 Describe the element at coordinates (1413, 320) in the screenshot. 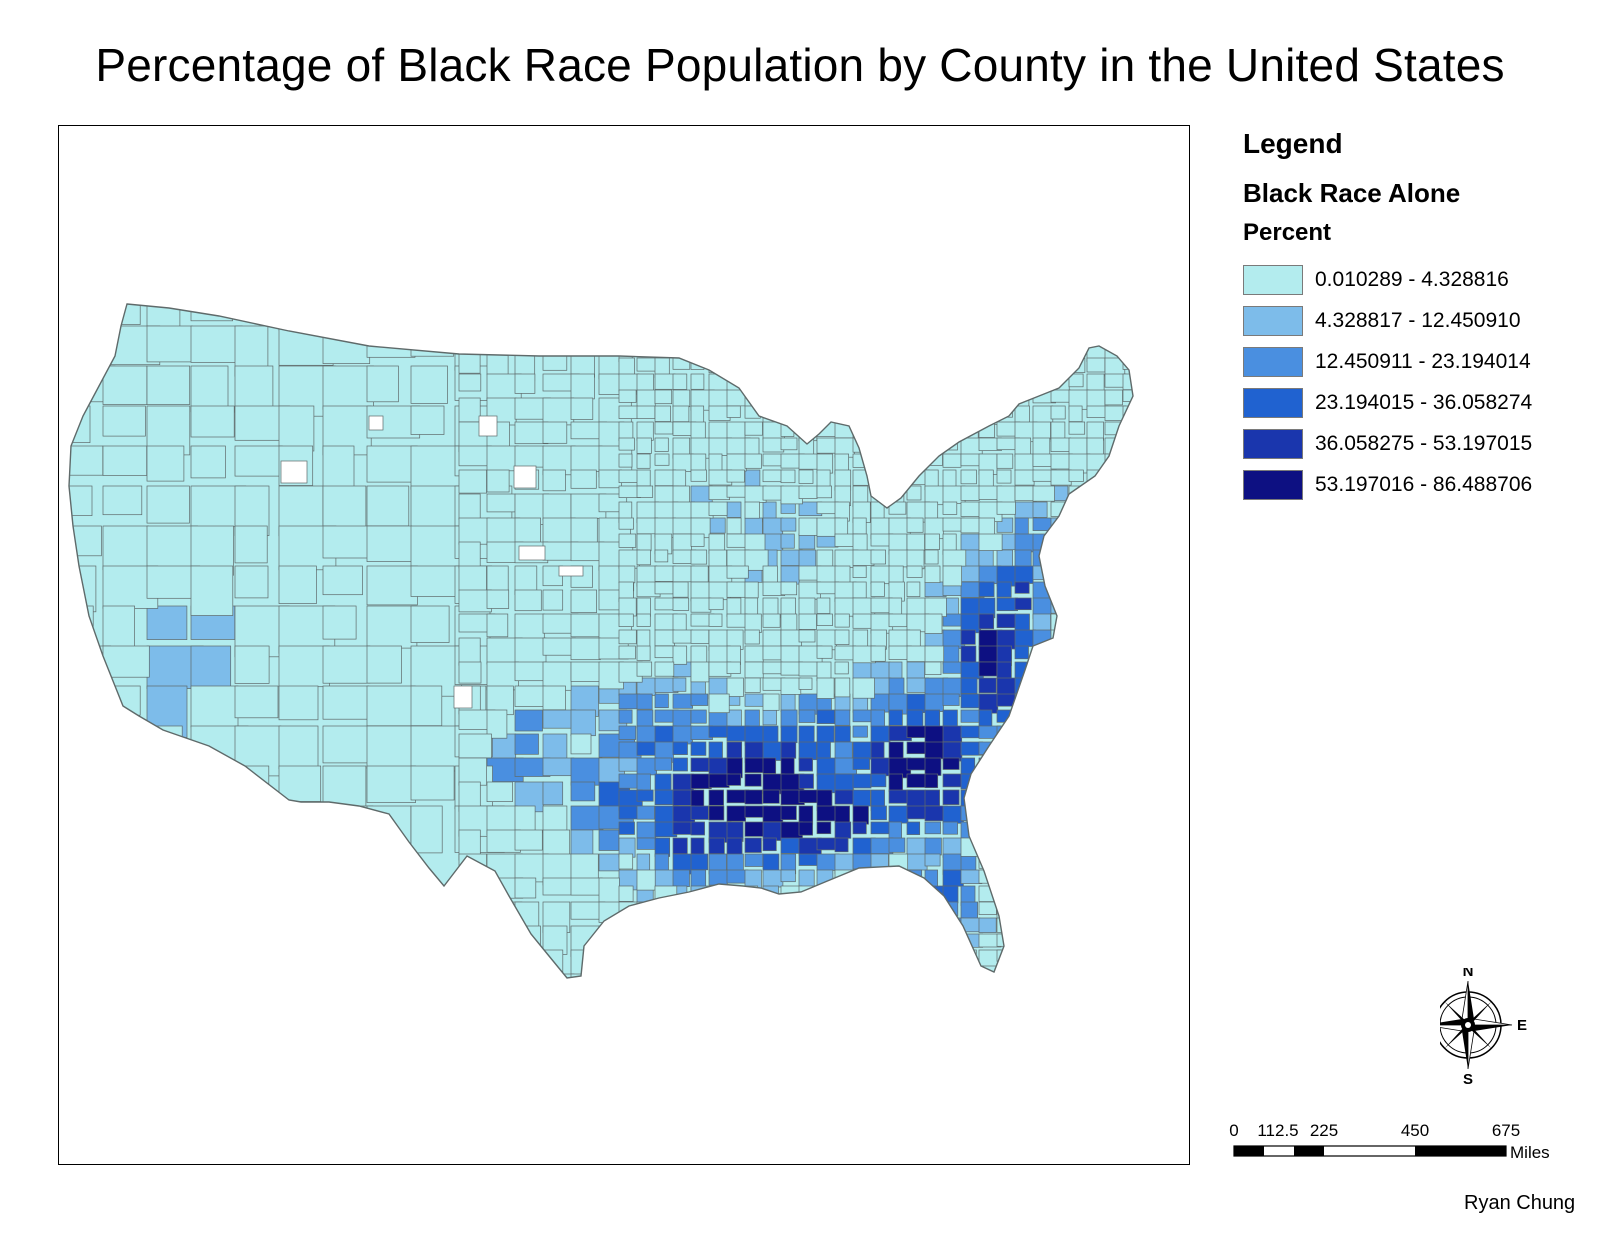

I see `legend-class-row: 4.328817 - 12.450910` at that location.